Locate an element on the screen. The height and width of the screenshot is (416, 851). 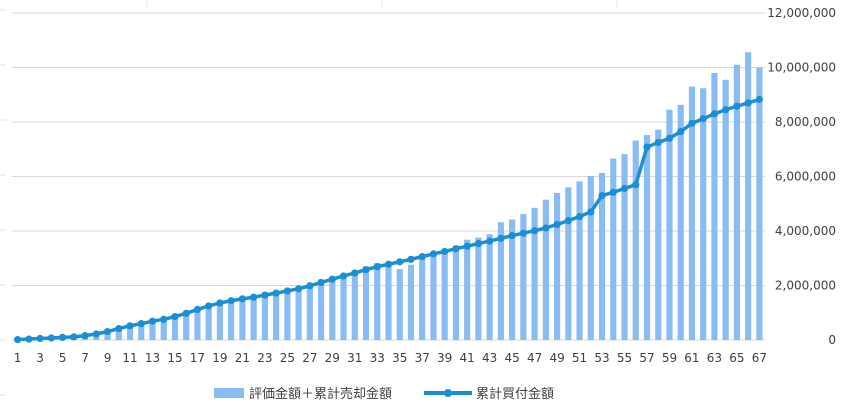
legend-line-label: 累計買付金額 is located at coordinates (515, 394).